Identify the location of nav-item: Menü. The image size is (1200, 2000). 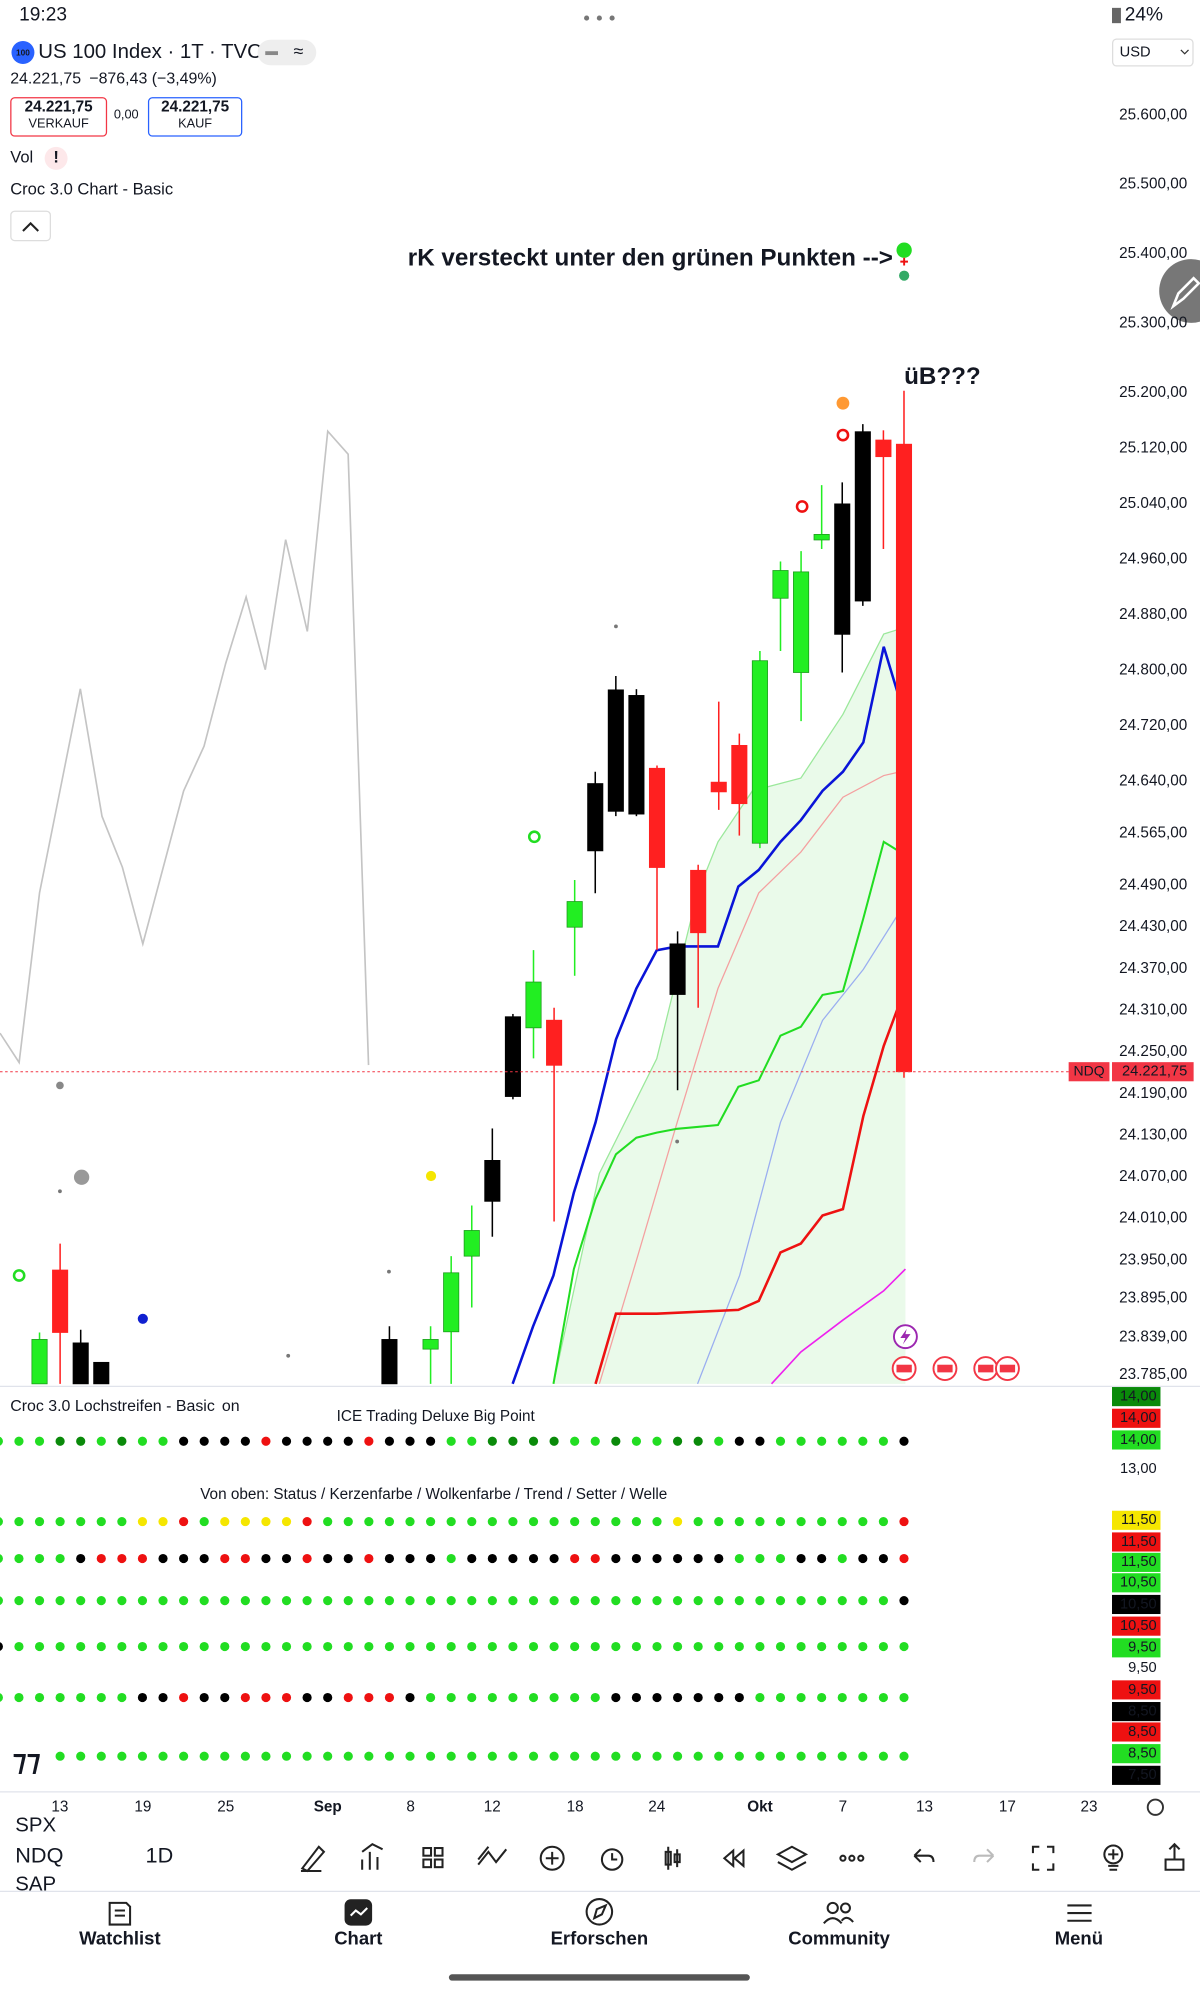
(1079, 1938).